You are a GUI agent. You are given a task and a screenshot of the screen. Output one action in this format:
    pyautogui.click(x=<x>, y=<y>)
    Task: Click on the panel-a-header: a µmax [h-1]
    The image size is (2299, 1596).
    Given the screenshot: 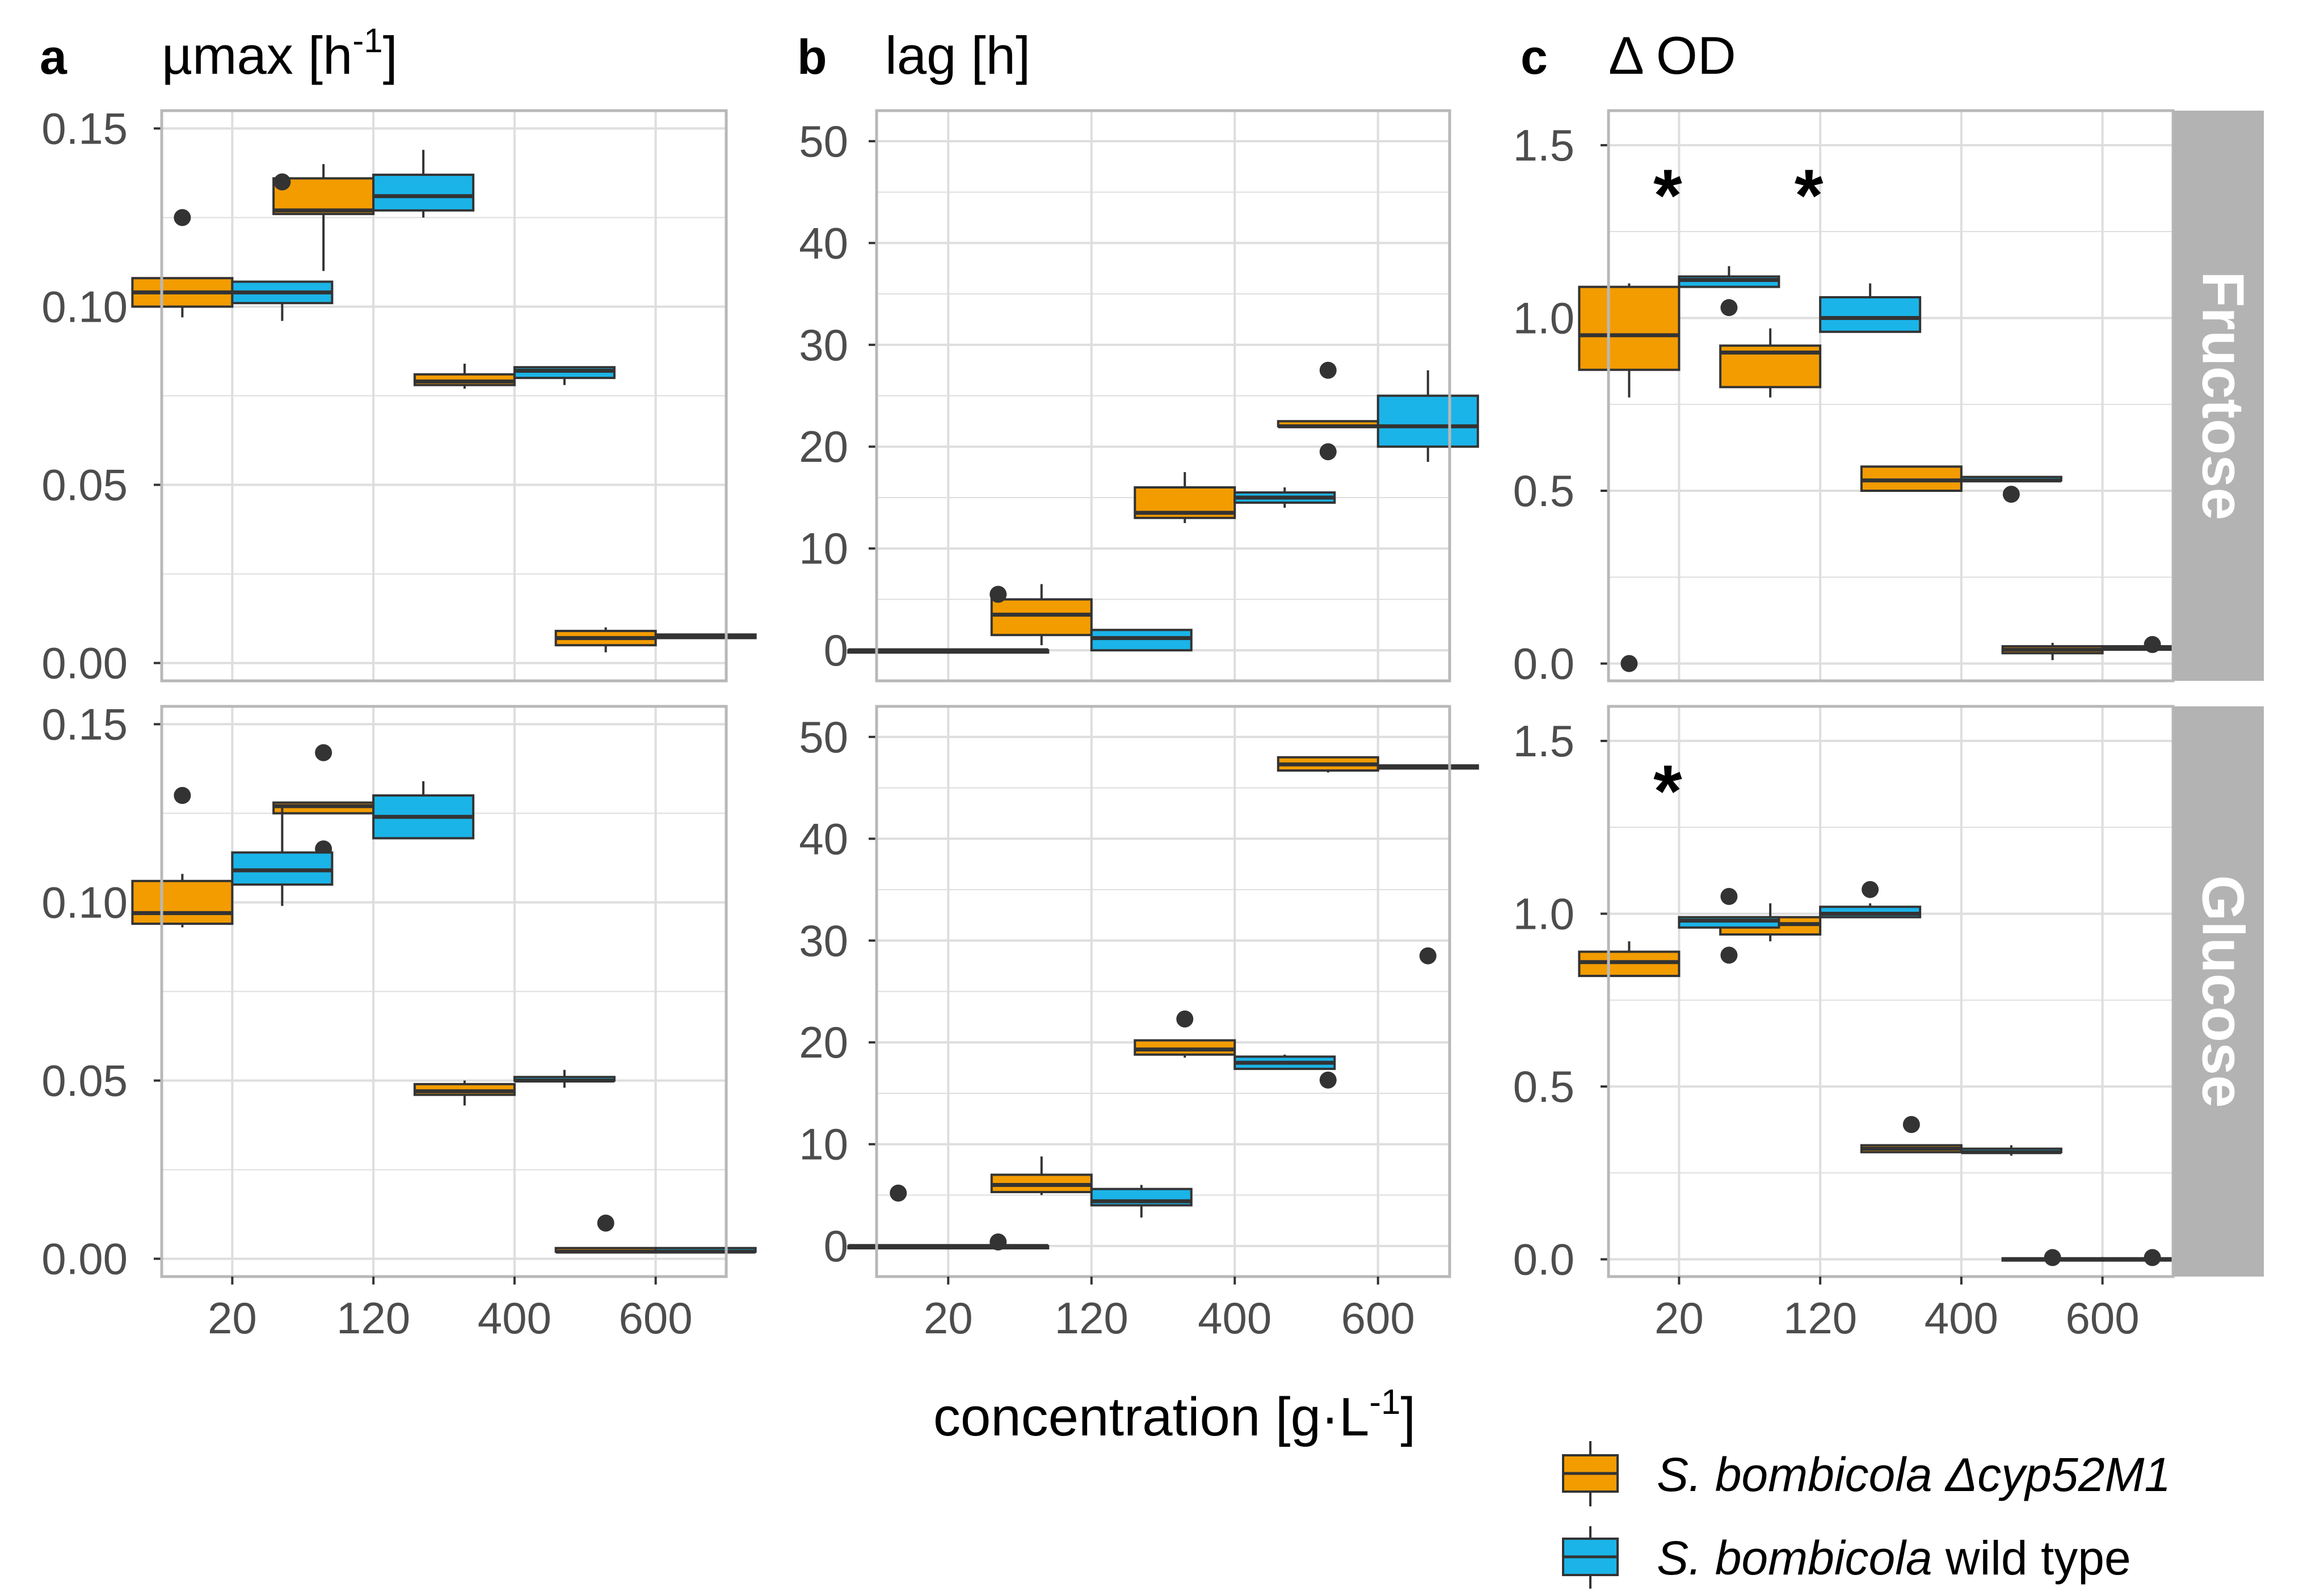 What is the action you would take?
    pyautogui.click(x=219, y=53)
    